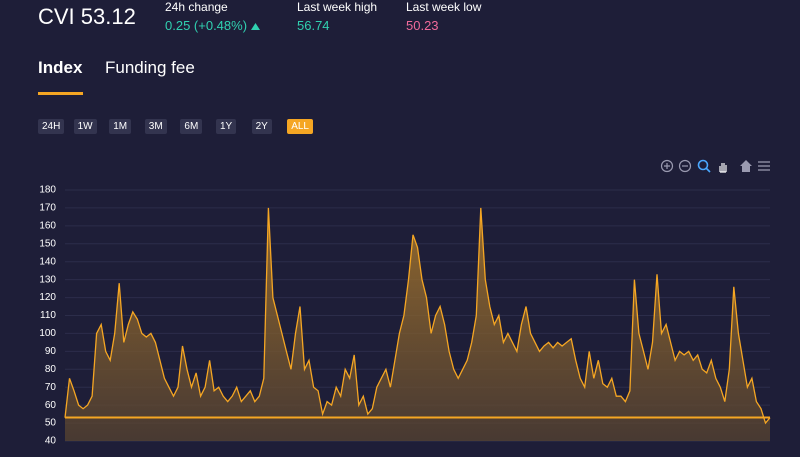 This screenshot has width=800, height=457. I want to click on range-button: 1Y, so click(226, 126).